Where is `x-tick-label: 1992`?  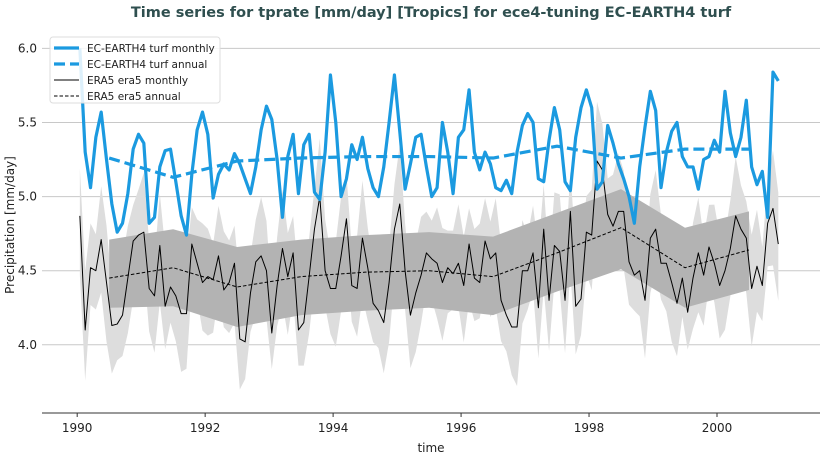
x-tick-label: 1992 is located at coordinates (205, 428).